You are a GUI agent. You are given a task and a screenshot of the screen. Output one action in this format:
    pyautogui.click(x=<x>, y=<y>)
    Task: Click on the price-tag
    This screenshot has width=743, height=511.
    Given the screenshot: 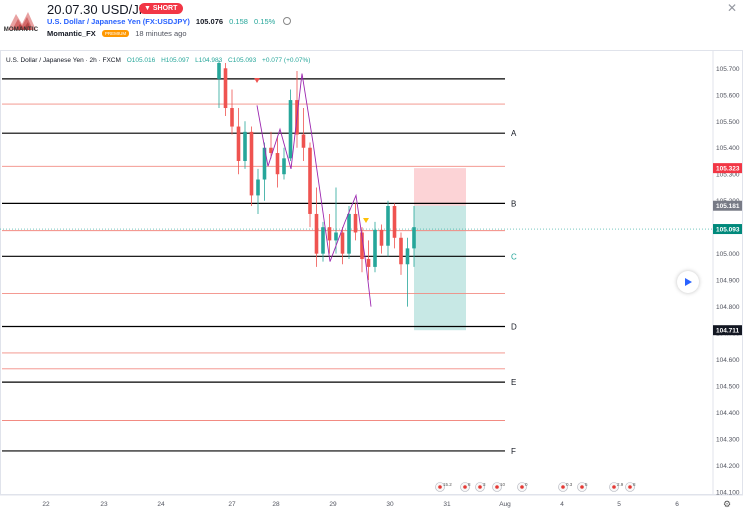 What is the action you would take?
    pyautogui.click(x=727, y=205)
    